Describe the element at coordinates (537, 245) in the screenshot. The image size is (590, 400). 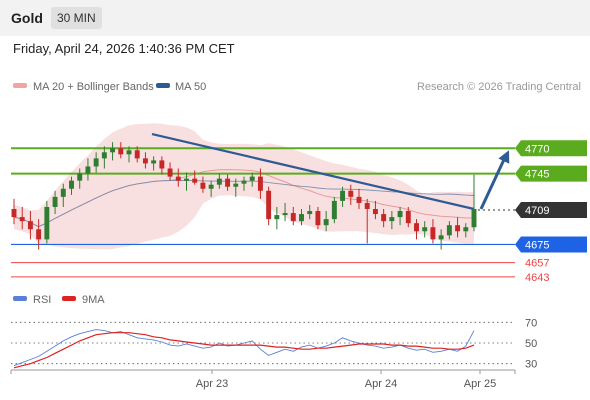
I see `level-tag-text: 4675` at that location.